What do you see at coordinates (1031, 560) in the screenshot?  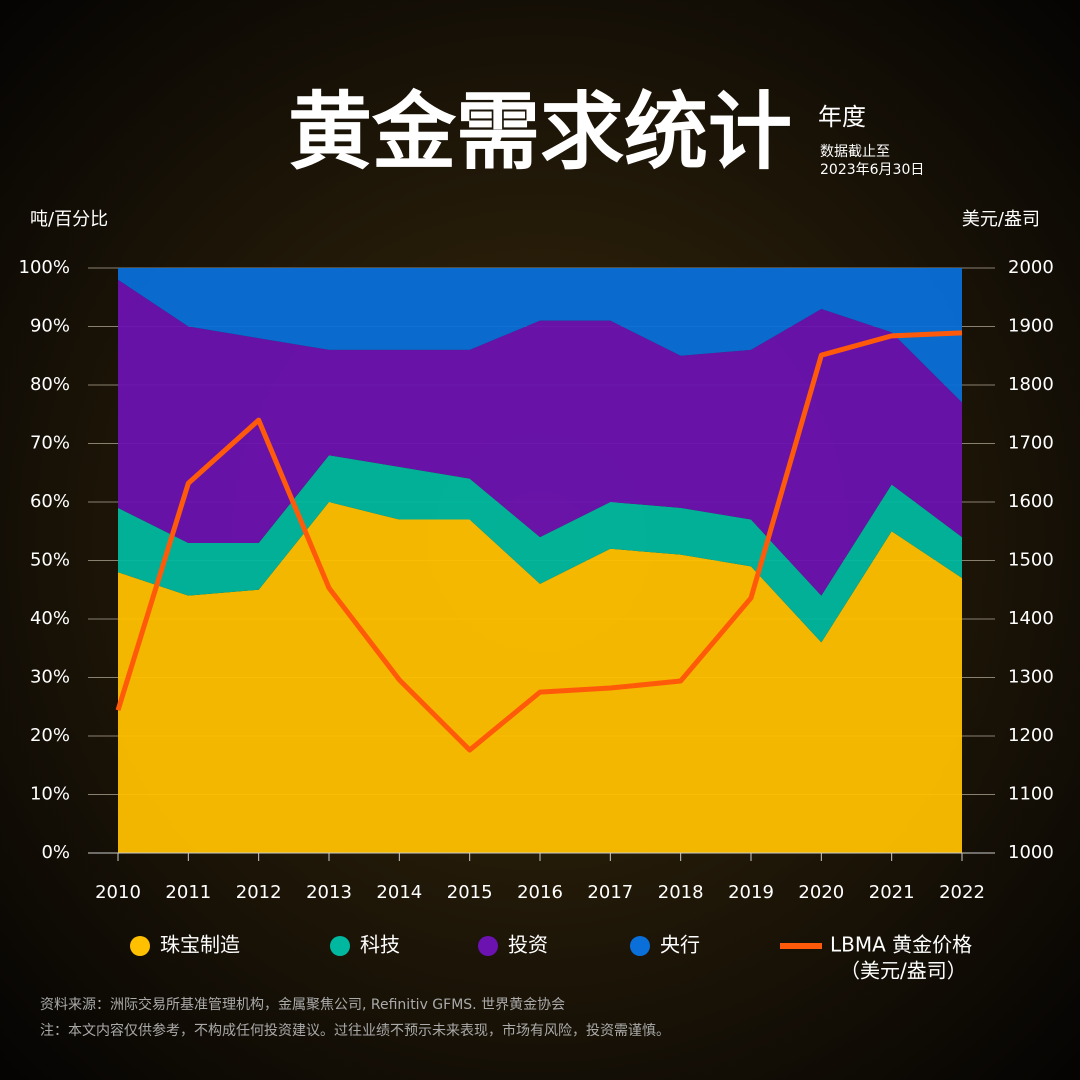 I see `y2-tick-label: 1500` at bounding box center [1031, 560].